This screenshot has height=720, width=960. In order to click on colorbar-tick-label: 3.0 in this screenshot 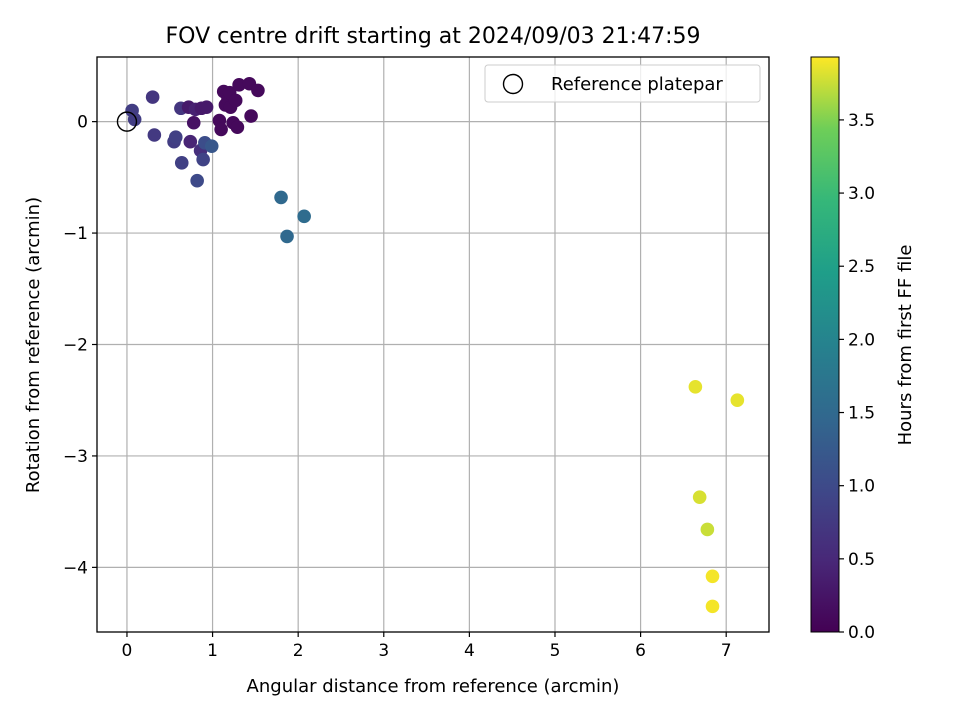, I will do `click(861, 194)`.